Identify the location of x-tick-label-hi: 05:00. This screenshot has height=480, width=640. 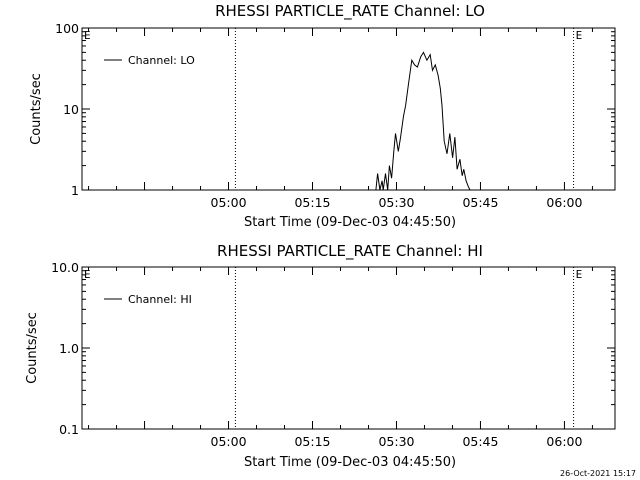
(229, 441).